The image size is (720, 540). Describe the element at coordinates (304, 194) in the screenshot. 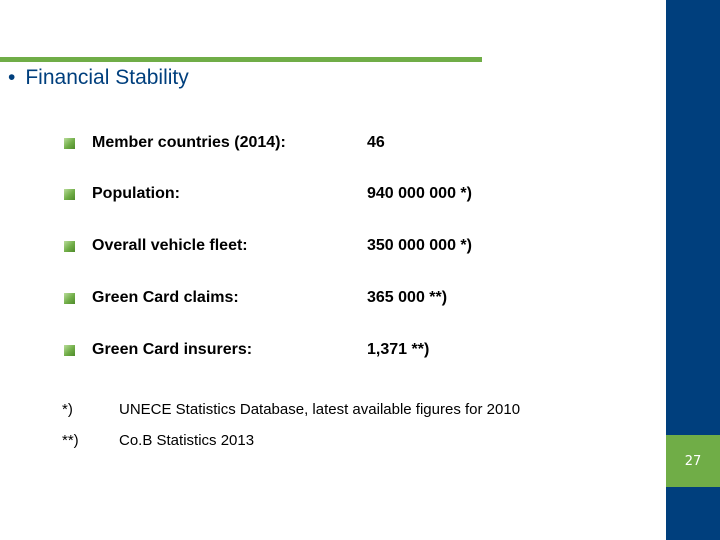

I see `list-item: Population: 940 000 000 *)` at that location.